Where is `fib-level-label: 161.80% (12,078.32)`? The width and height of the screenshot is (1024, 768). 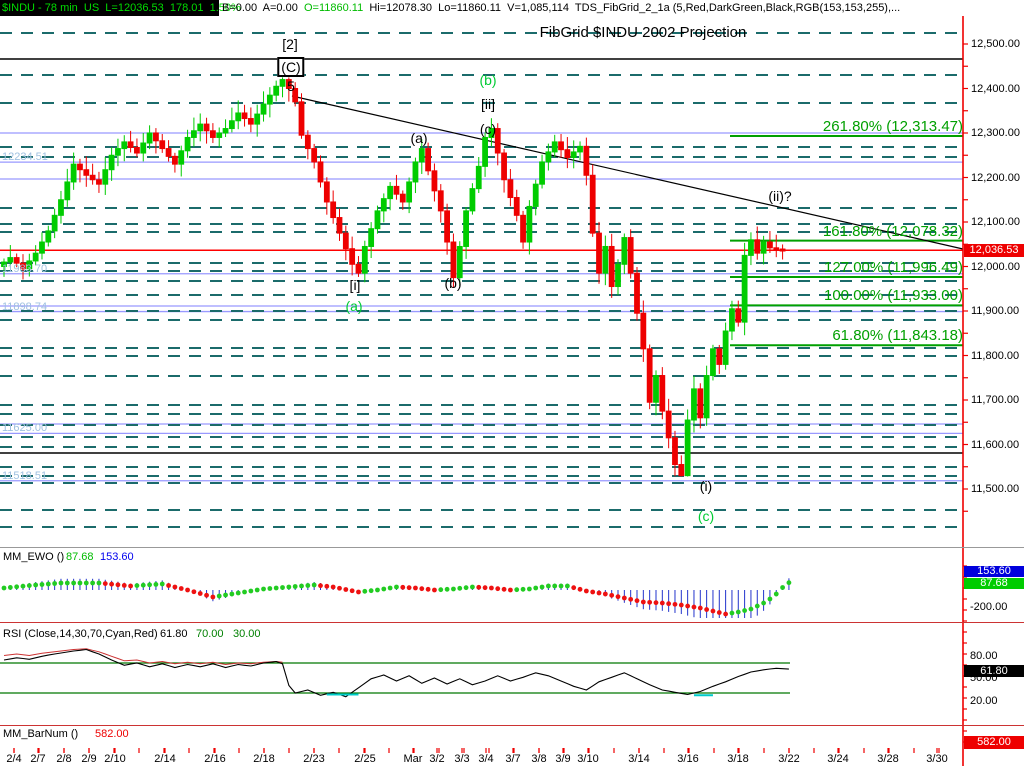 fib-level-label: 161.80% (12,078.32) is located at coordinates (892, 231).